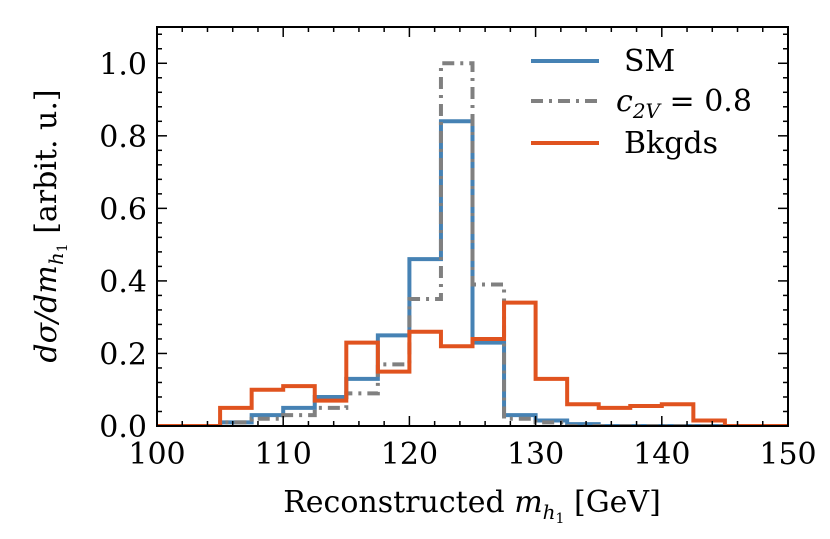 Image resolution: width=830 pixels, height=539 pixels. I want to click on y-tick-label: 0.6, so click(123, 209).